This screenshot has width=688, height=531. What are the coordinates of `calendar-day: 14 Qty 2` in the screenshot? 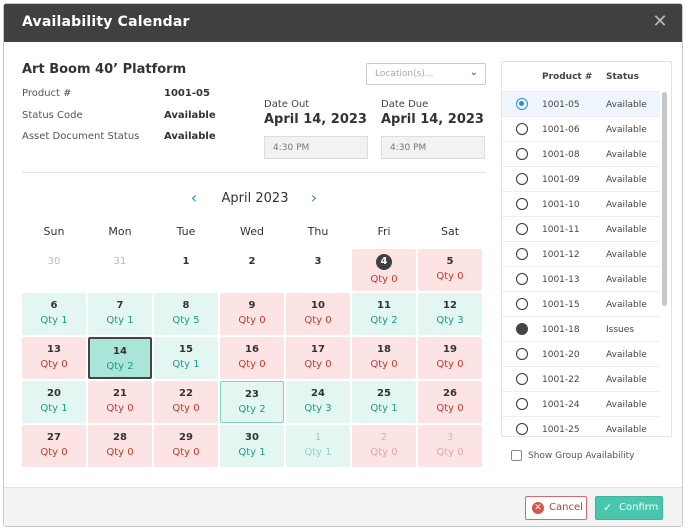 It's located at (120, 358).